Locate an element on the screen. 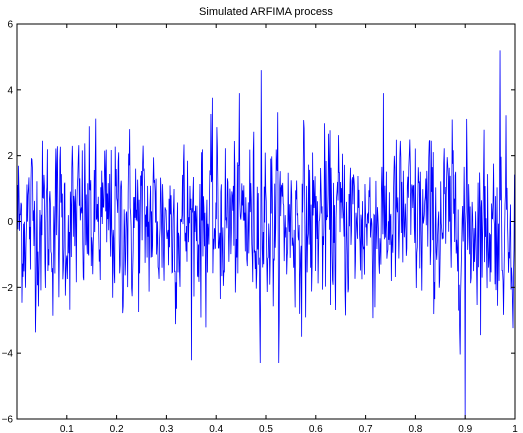  x-tick-label: 0.2 is located at coordinates (117, 428).